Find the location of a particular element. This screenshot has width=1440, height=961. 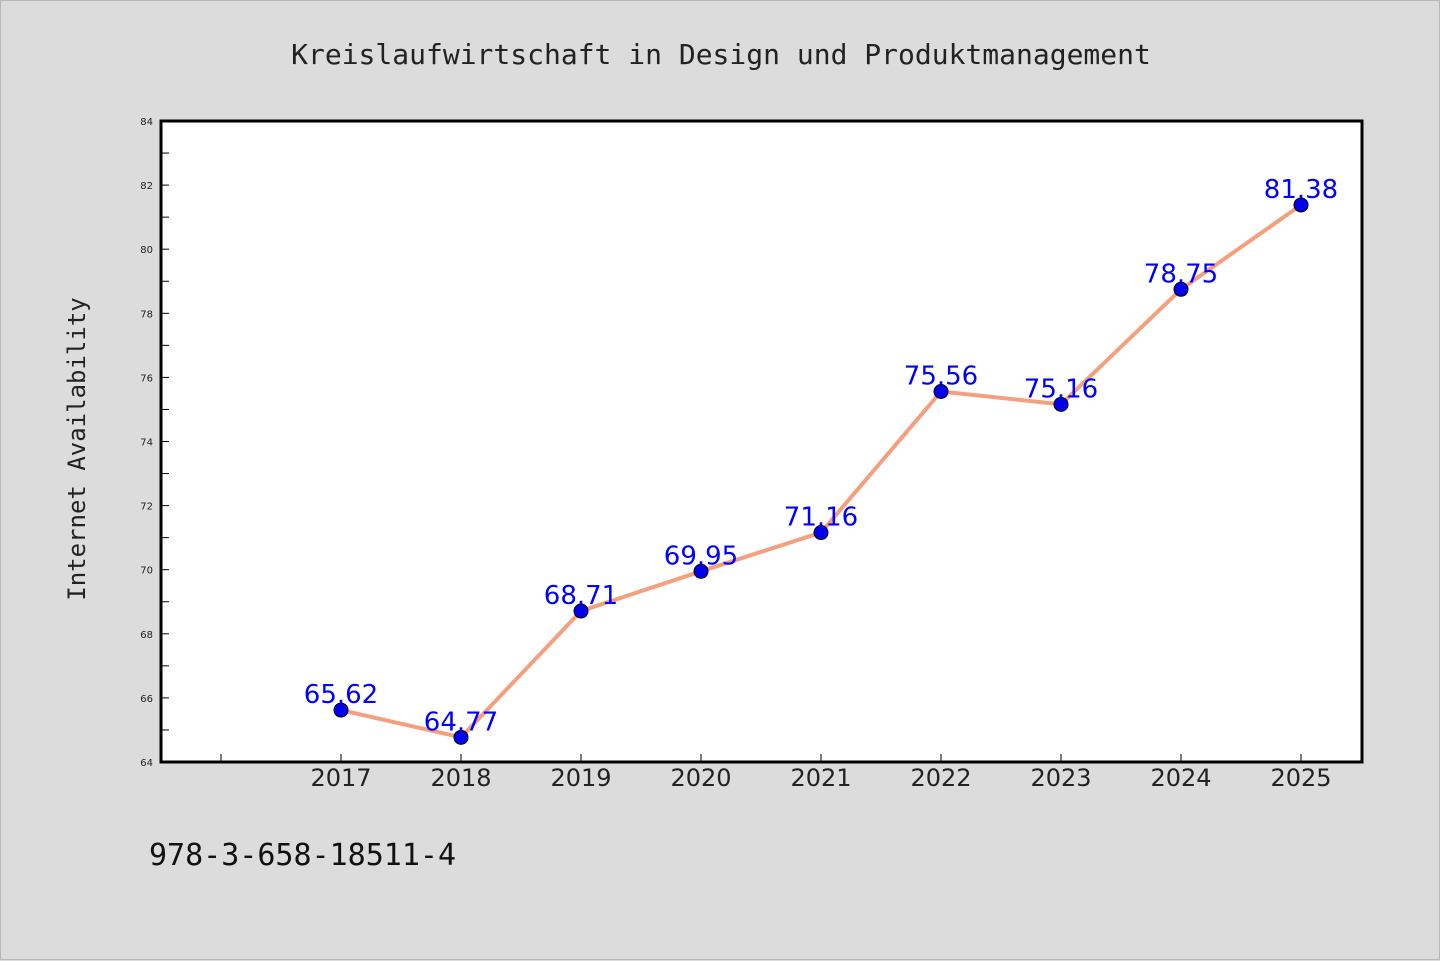

y-axis-label: Internet Availability is located at coordinates (77, 448).